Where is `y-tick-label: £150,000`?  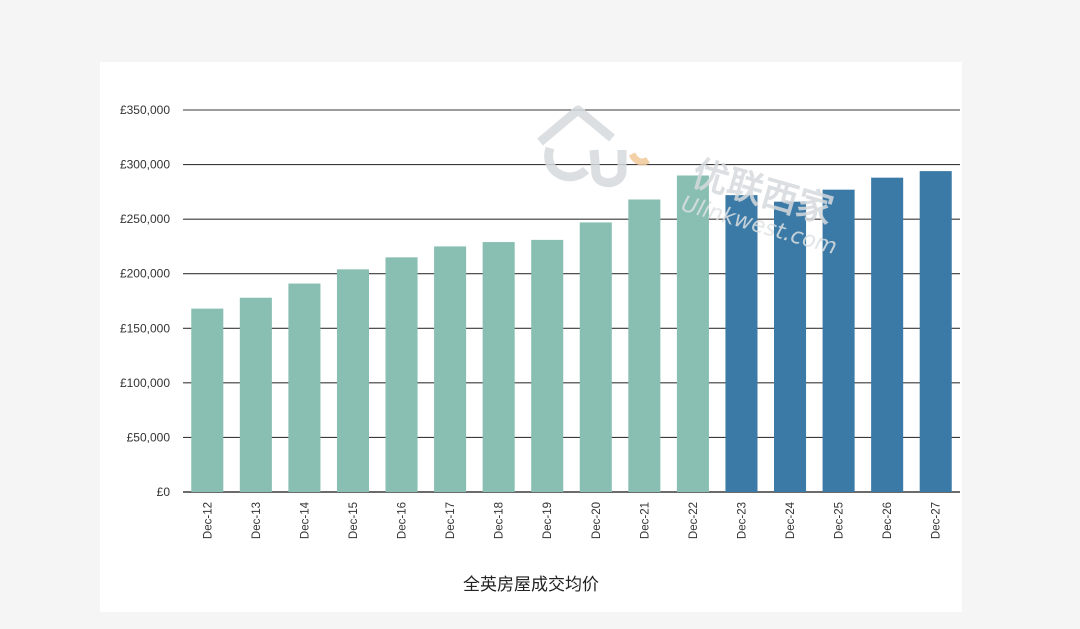
y-tick-label: £150,000 is located at coordinates (145, 328).